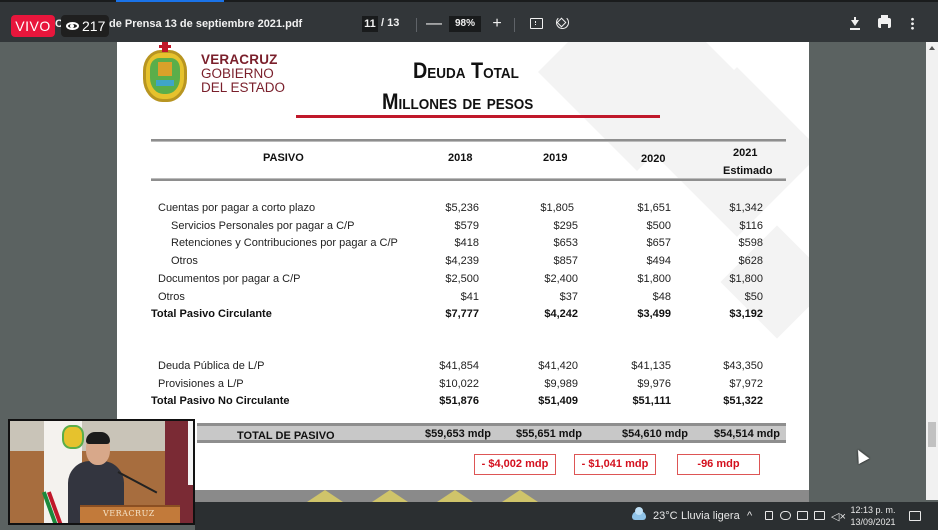 This screenshot has height=530, width=938. What do you see at coordinates (802, 515) in the screenshot?
I see `network-icon` at bounding box center [802, 515].